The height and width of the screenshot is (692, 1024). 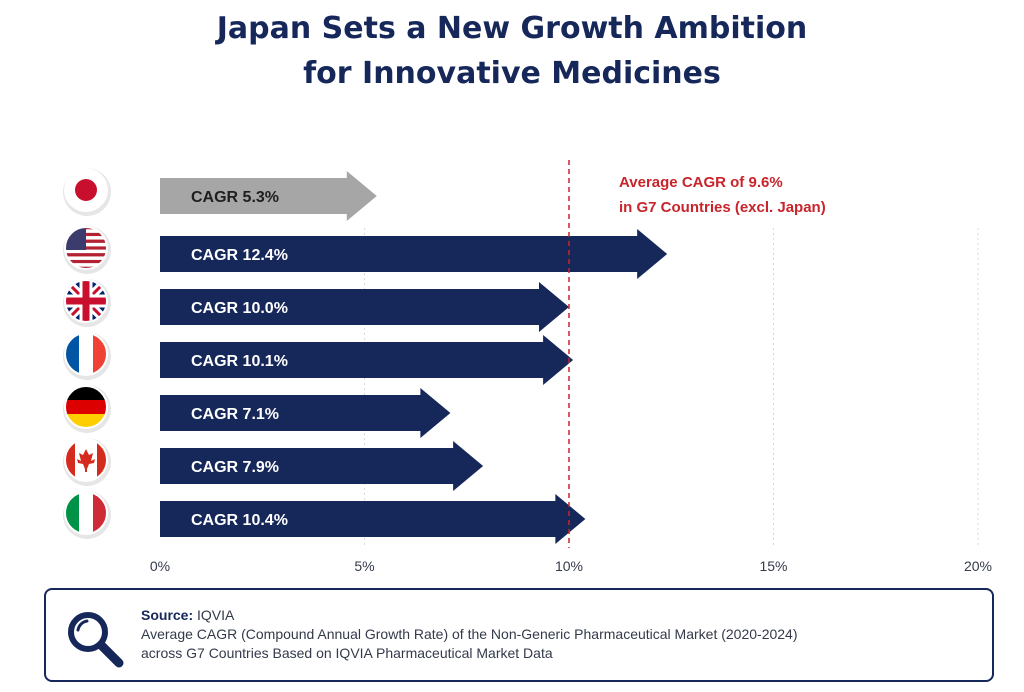 I want to click on bar-value-label: CAGR 7.9%, so click(x=235, y=467).